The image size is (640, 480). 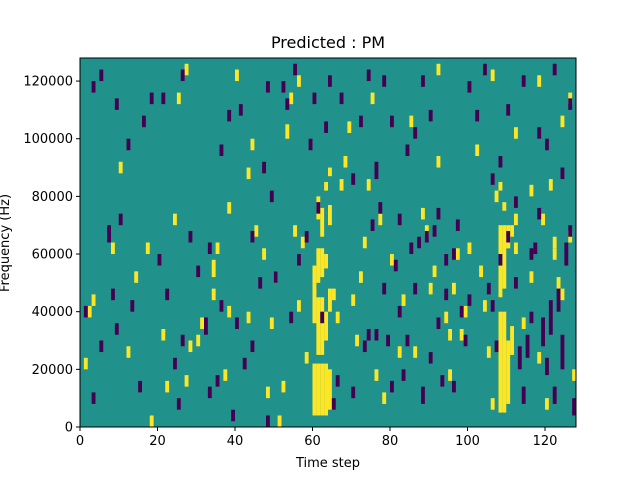 I want to click on y-axis-label: Frequency (Hz), so click(x=6, y=243).